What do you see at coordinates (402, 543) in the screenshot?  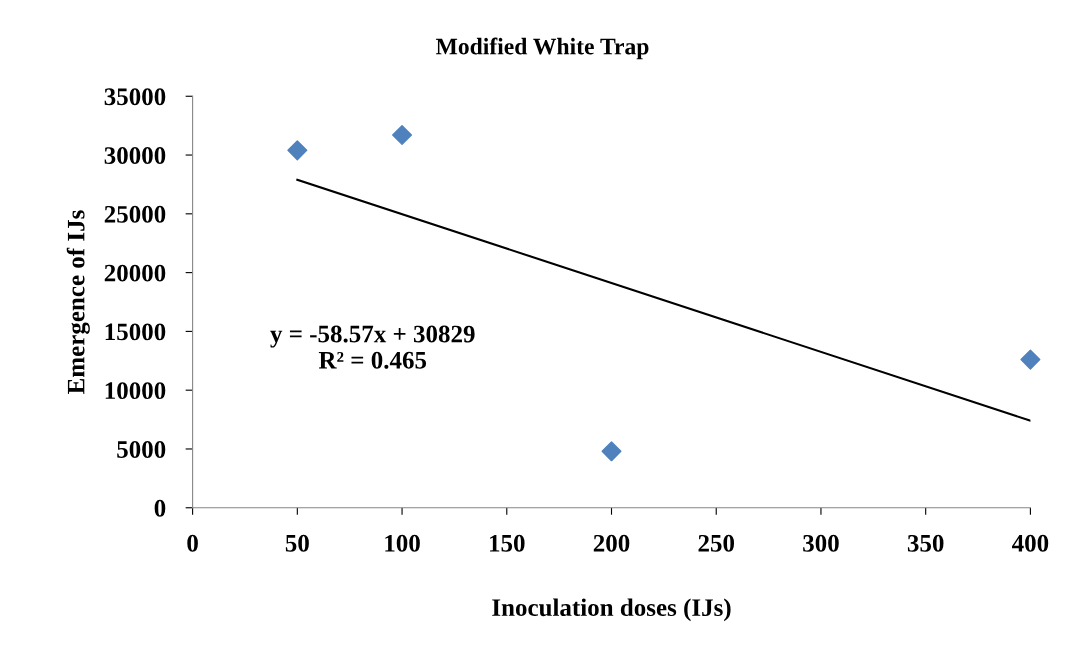 I see `x-tick-label: 100` at bounding box center [402, 543].